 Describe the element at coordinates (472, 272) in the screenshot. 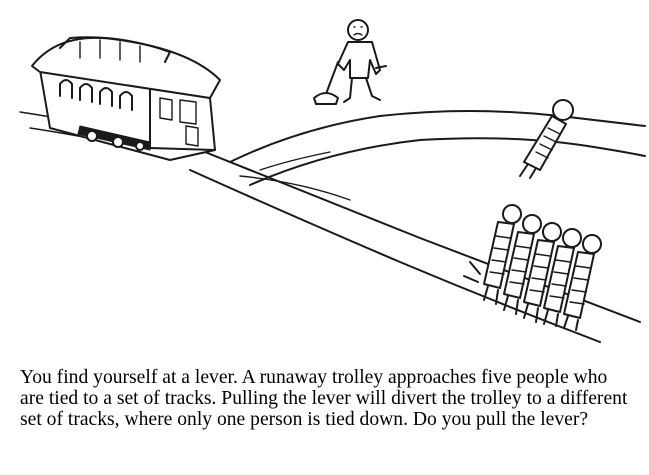

I see `rope-marks` at that location.